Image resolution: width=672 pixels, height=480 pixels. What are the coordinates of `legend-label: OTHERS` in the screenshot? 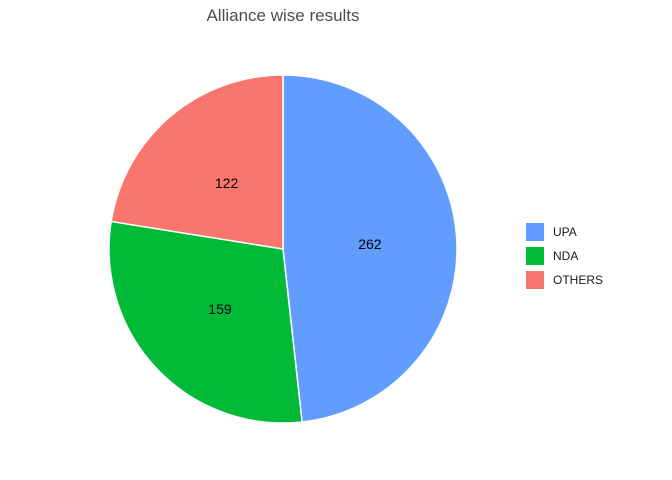 It's located at (578, 280).